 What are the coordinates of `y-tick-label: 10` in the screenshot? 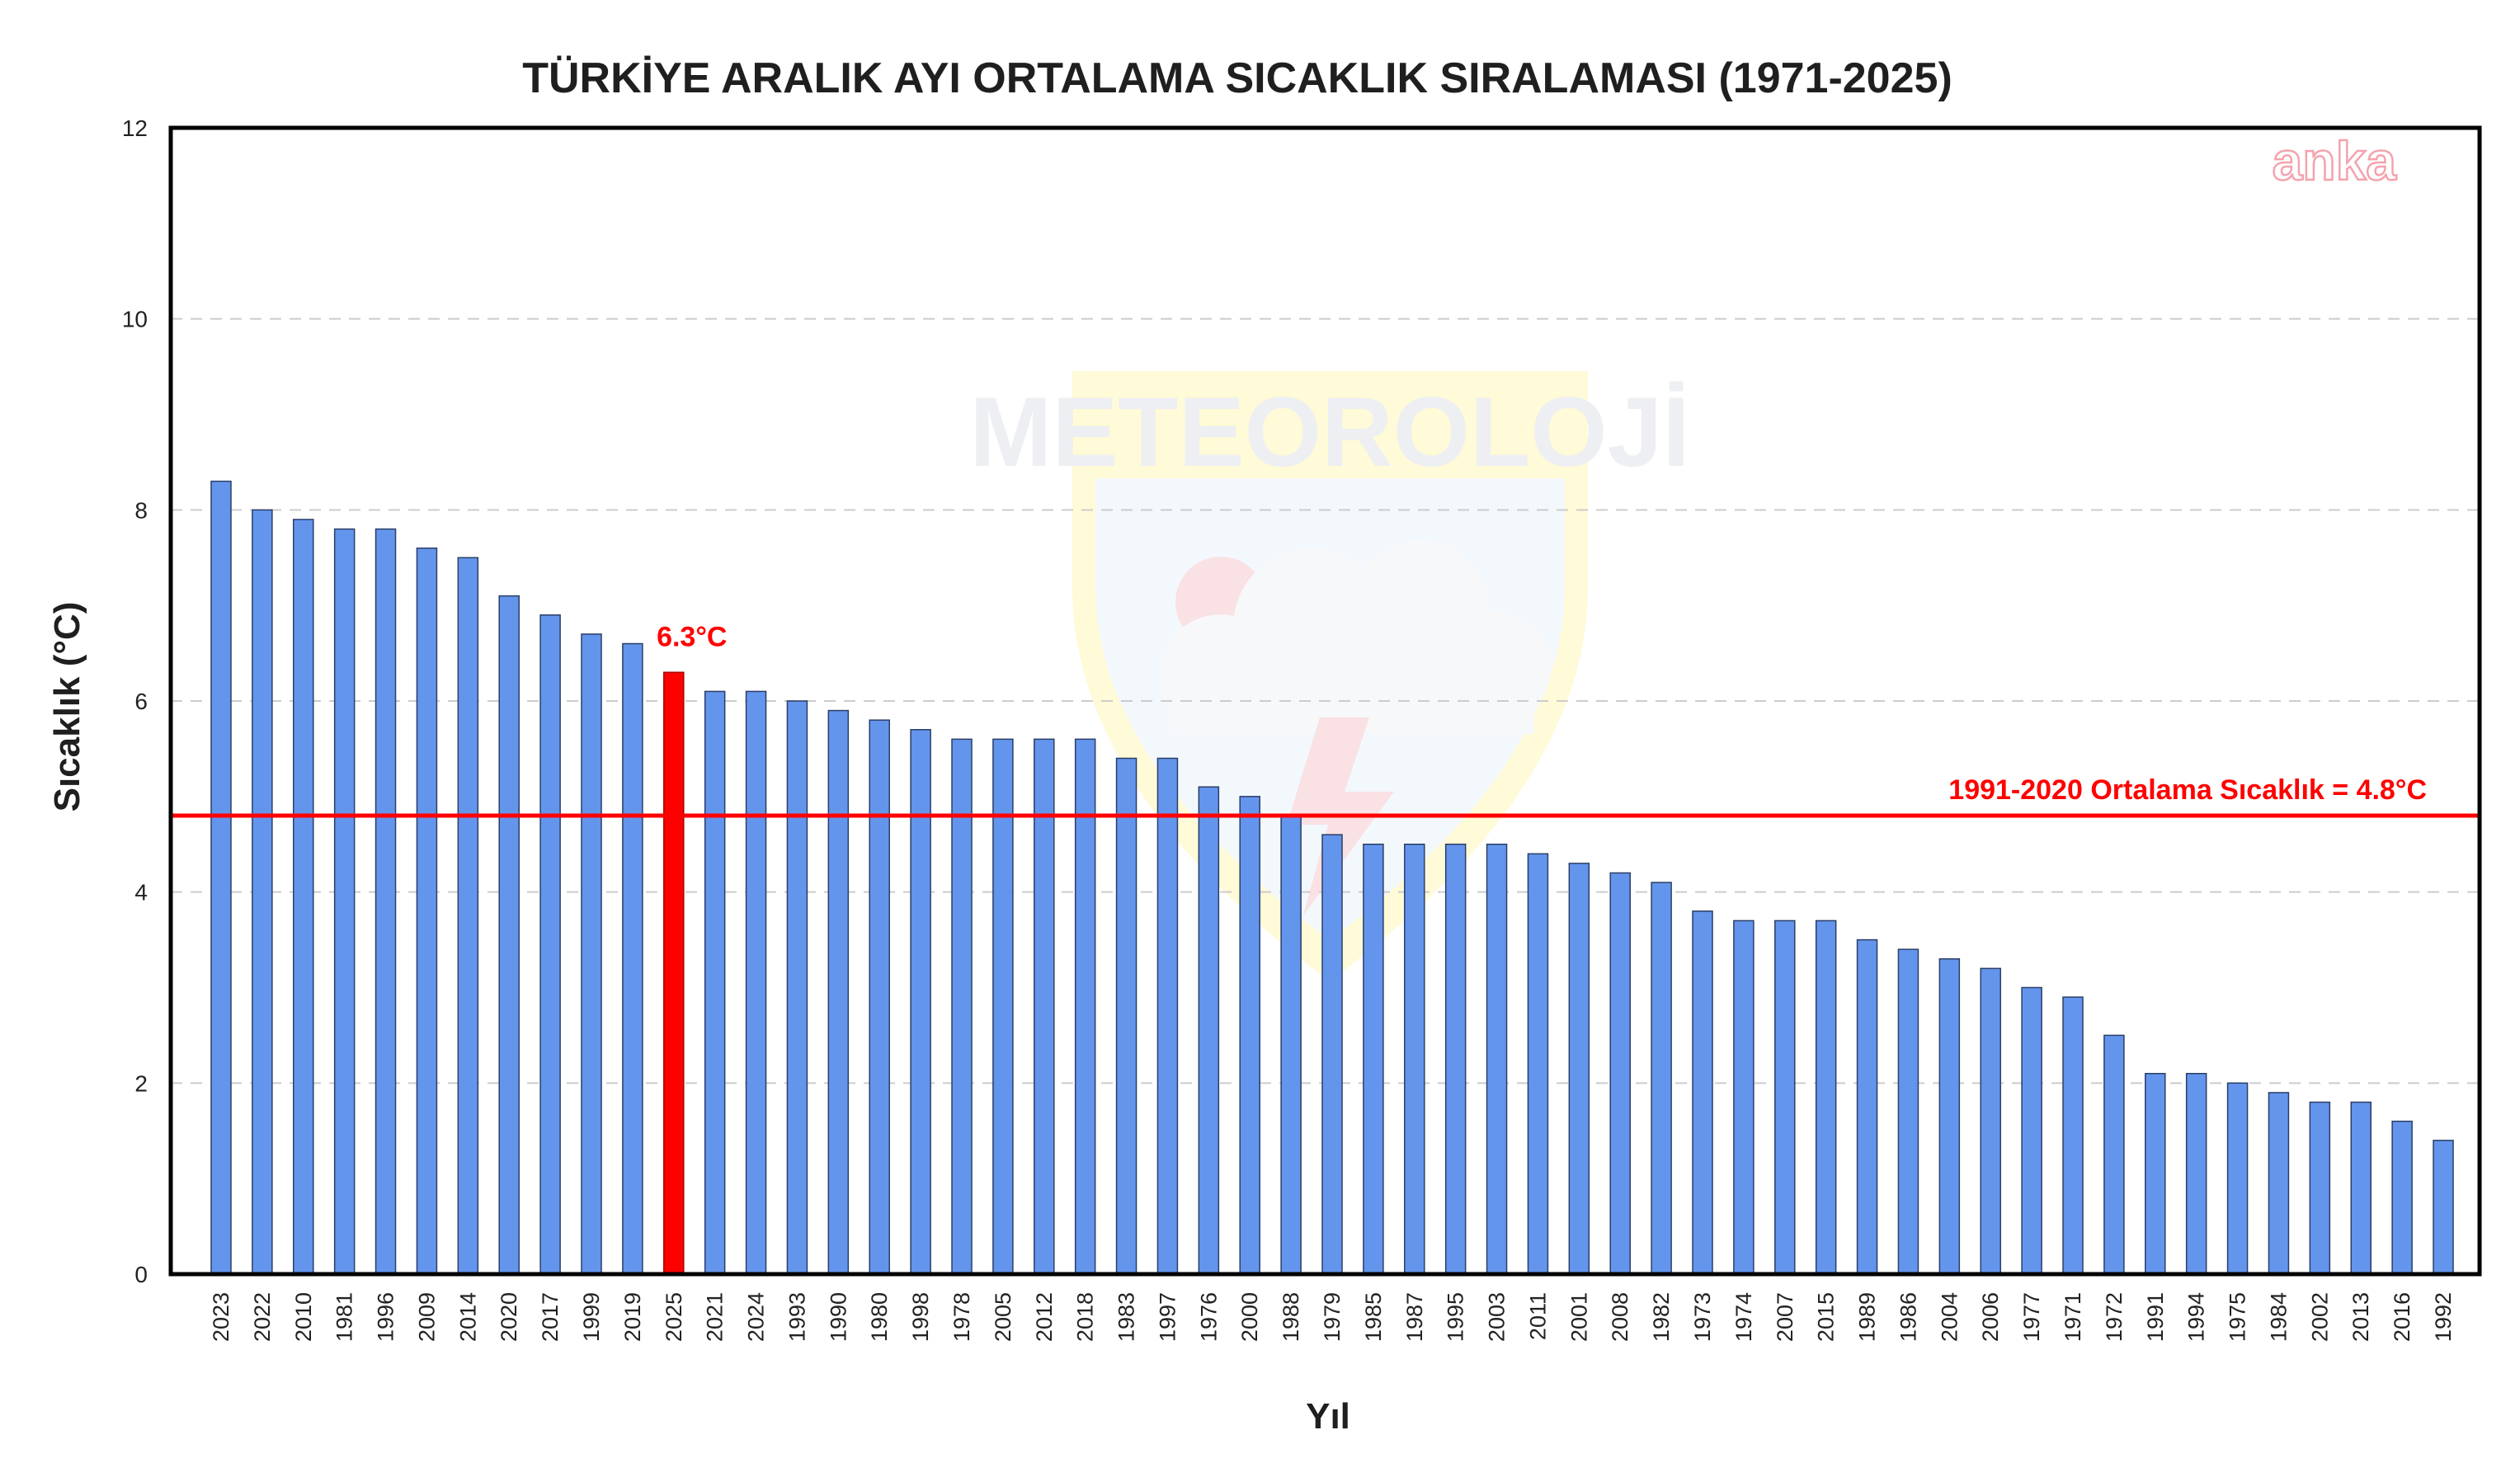 It's located at (135, 319).